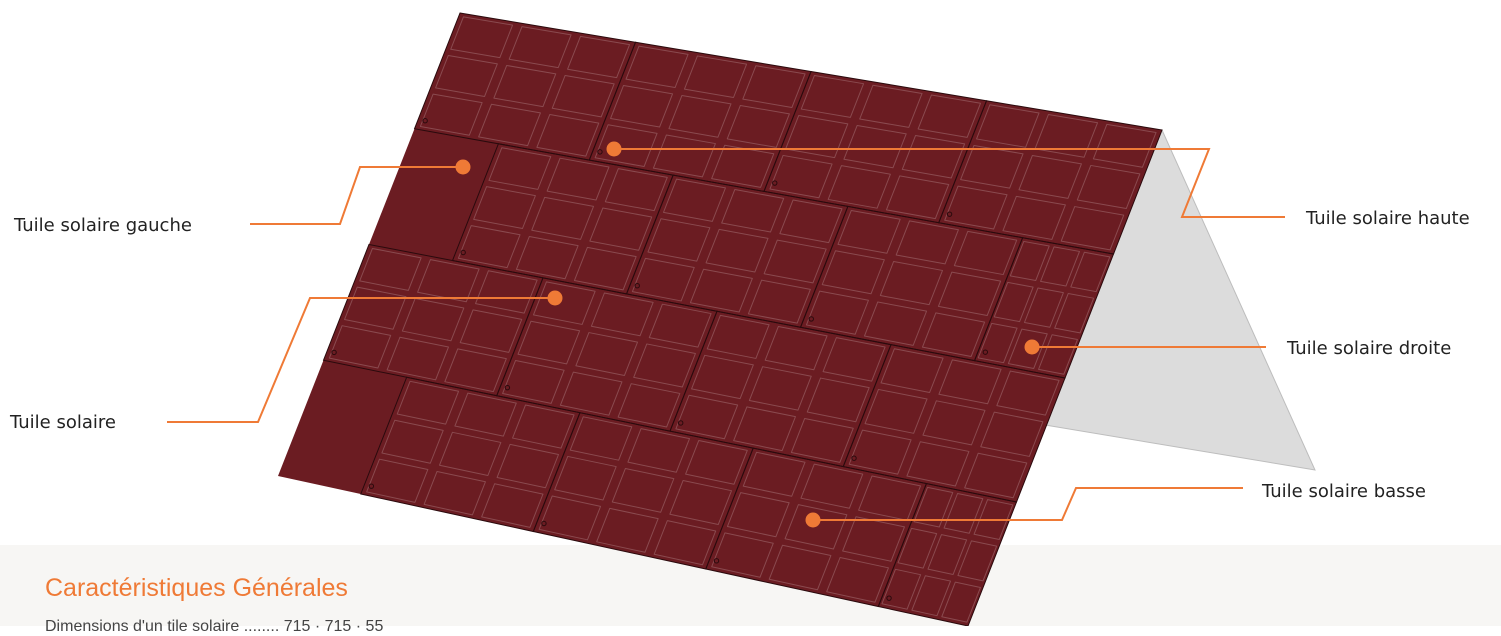 The width and height of the screenshot is (1501, 636). I want to click on marker-dot-top, so click(614, 149).